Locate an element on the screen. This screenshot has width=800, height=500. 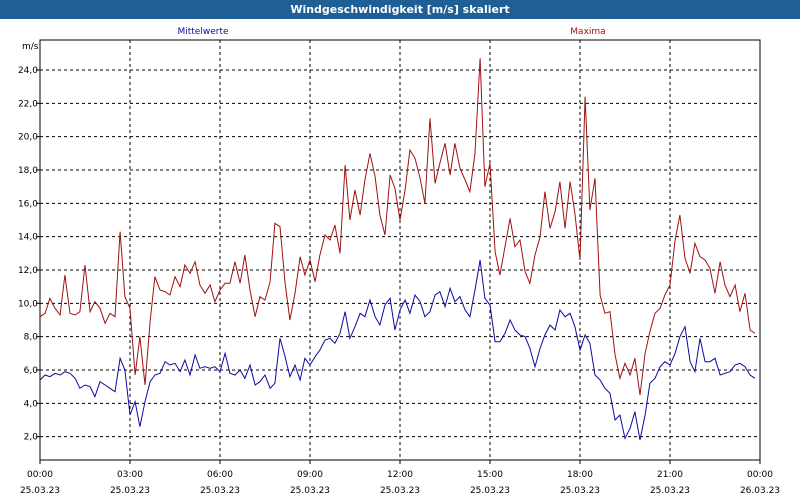
y-tick-label: 10,0 is located at coordinates (28, 304).